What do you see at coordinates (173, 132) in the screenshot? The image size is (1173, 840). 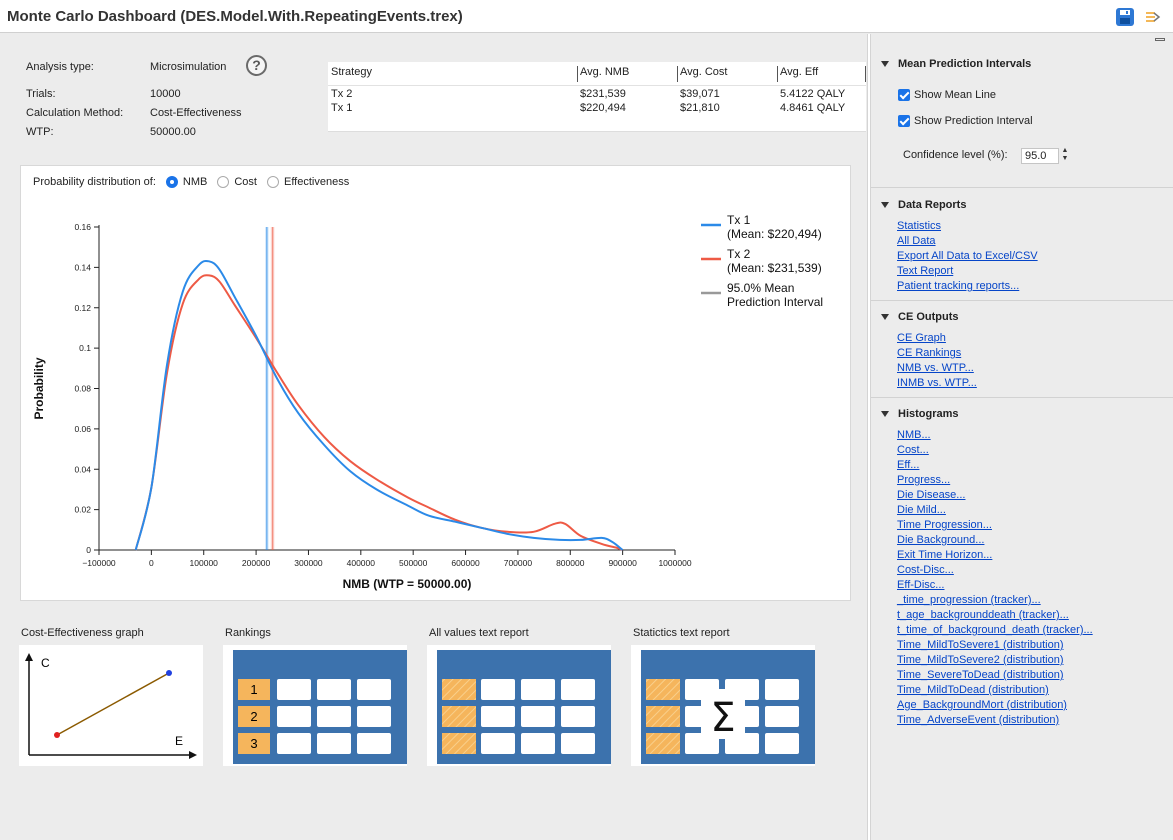 I see `wtp-value: 50000.00` at bounding box center [173, 132].